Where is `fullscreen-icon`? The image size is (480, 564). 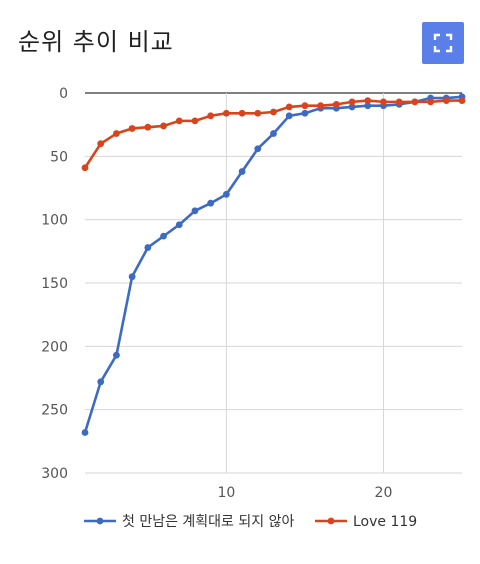
fullscreen-icon is located at coordinates (443, 43).